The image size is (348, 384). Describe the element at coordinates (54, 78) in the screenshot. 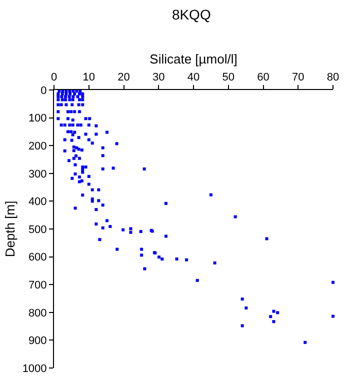

I see `x-tick-label: 0` at that location.